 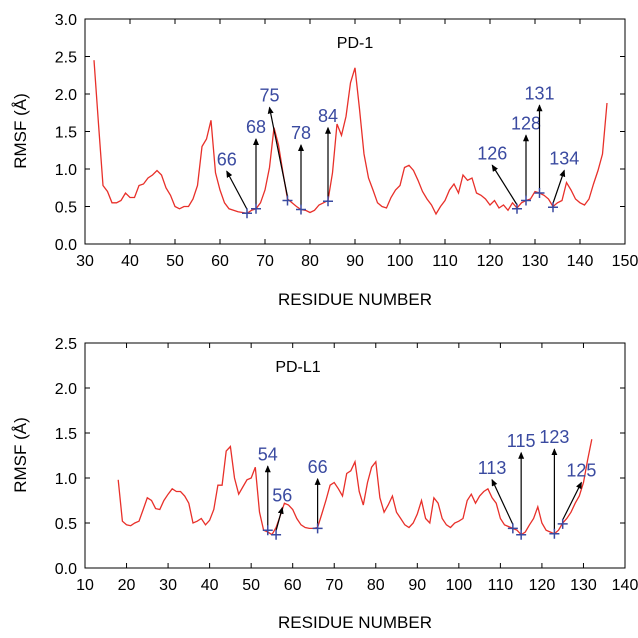 I want to click on x-tick-label: 20, so click(x=127, y=585).